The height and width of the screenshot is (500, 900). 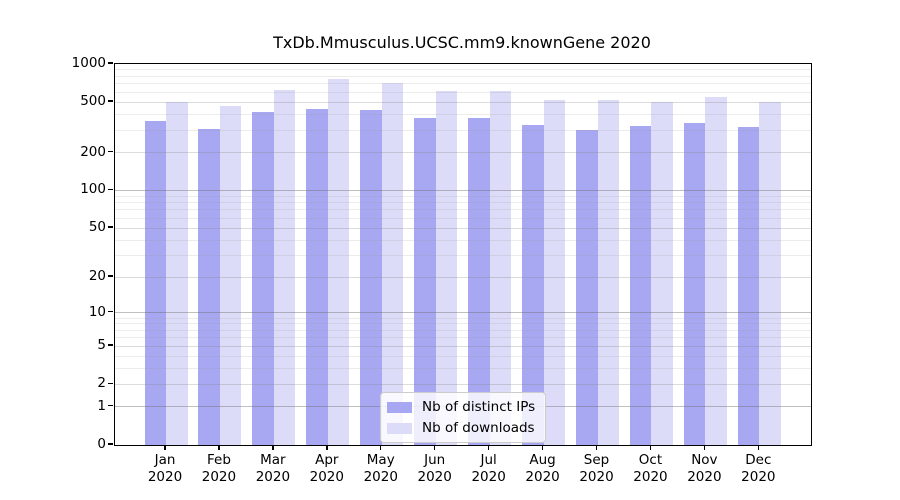 What do you see at coordinates (88, 63) in the screenshot?
I see `y-axis-tick-label: 1000` at bounding box center [88, 63].